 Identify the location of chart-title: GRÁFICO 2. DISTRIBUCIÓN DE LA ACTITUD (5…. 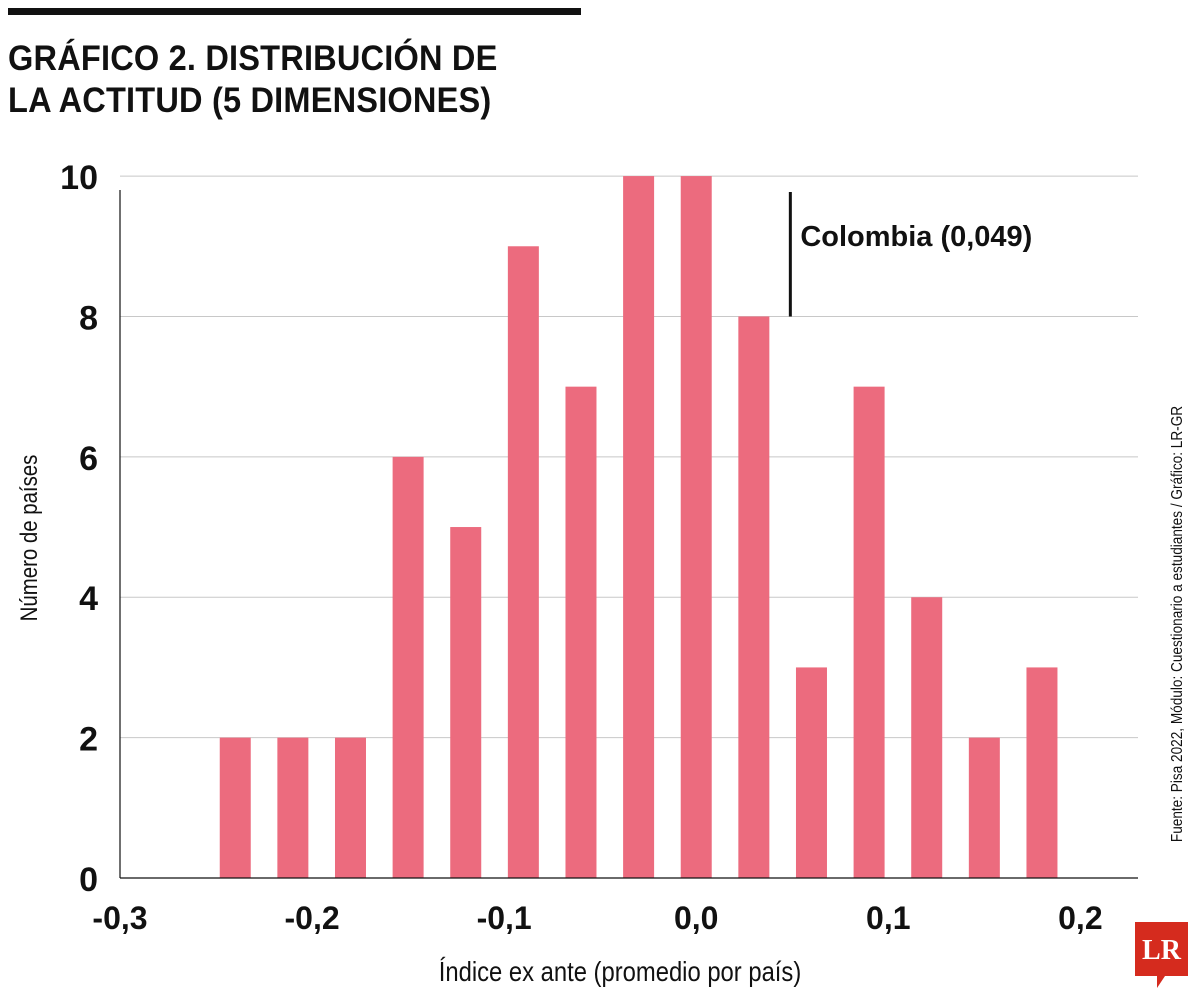
(287, 80).